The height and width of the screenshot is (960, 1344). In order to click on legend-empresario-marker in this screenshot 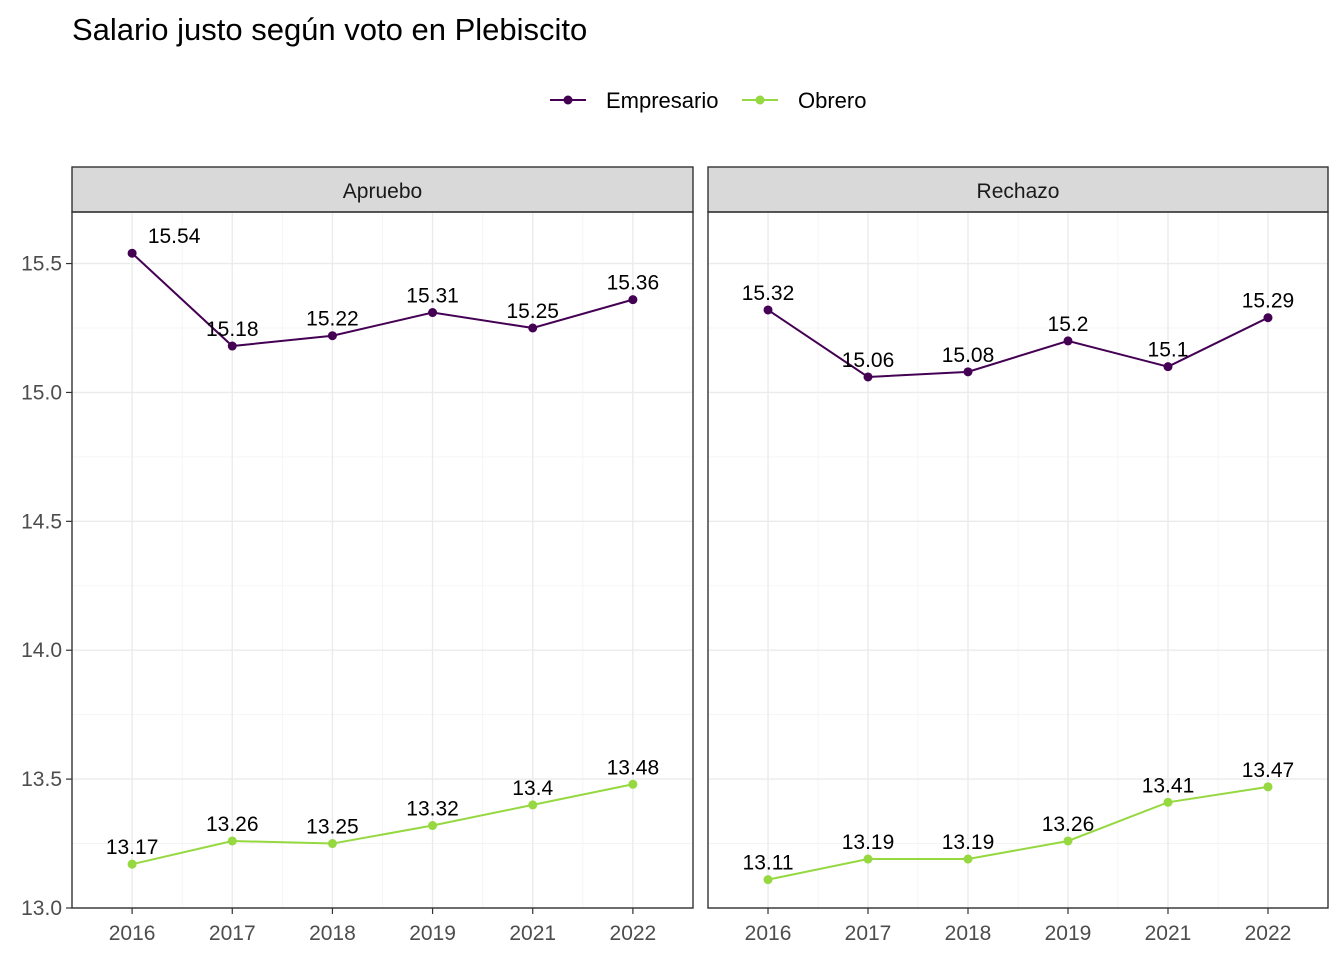, I will do `click(568, 100)`.